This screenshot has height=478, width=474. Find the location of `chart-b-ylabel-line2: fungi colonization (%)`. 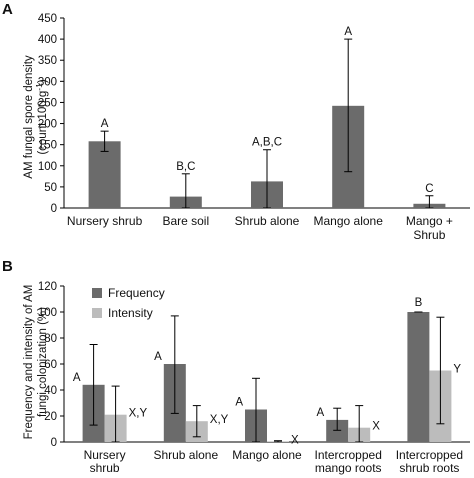

chart-b-ylabel-line2: fungi colonization (%) is located at coordinates (43, 362).